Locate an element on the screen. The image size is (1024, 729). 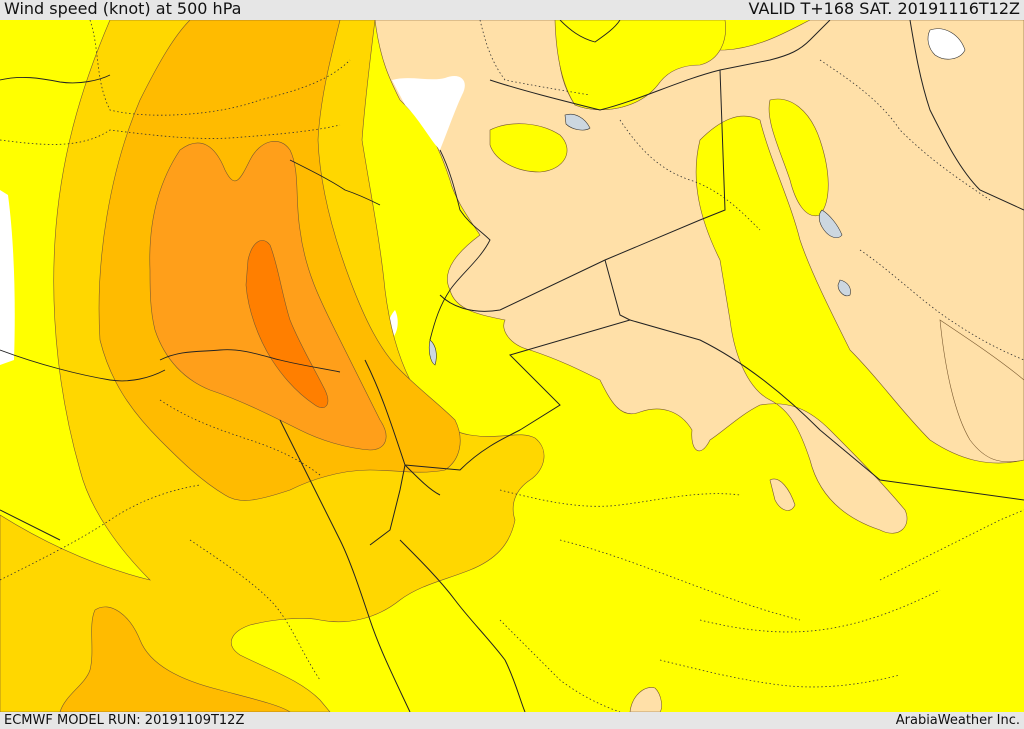
calm-region-east-edge is located at coordinates (981, 391).